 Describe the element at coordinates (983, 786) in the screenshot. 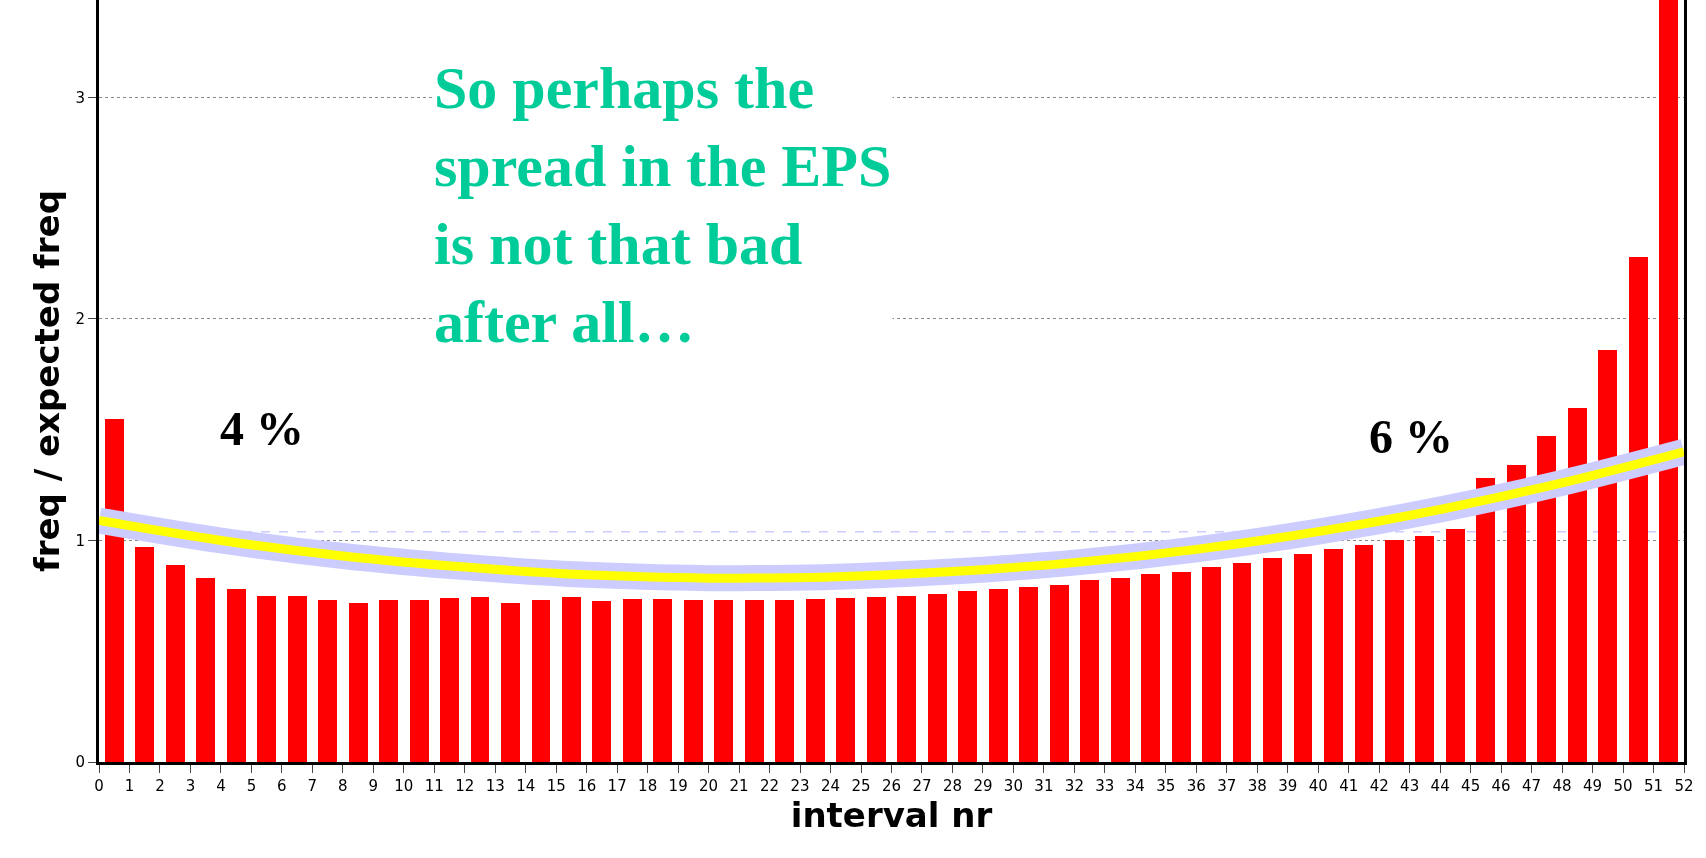

I see `x-tick-label: 29` at that location.